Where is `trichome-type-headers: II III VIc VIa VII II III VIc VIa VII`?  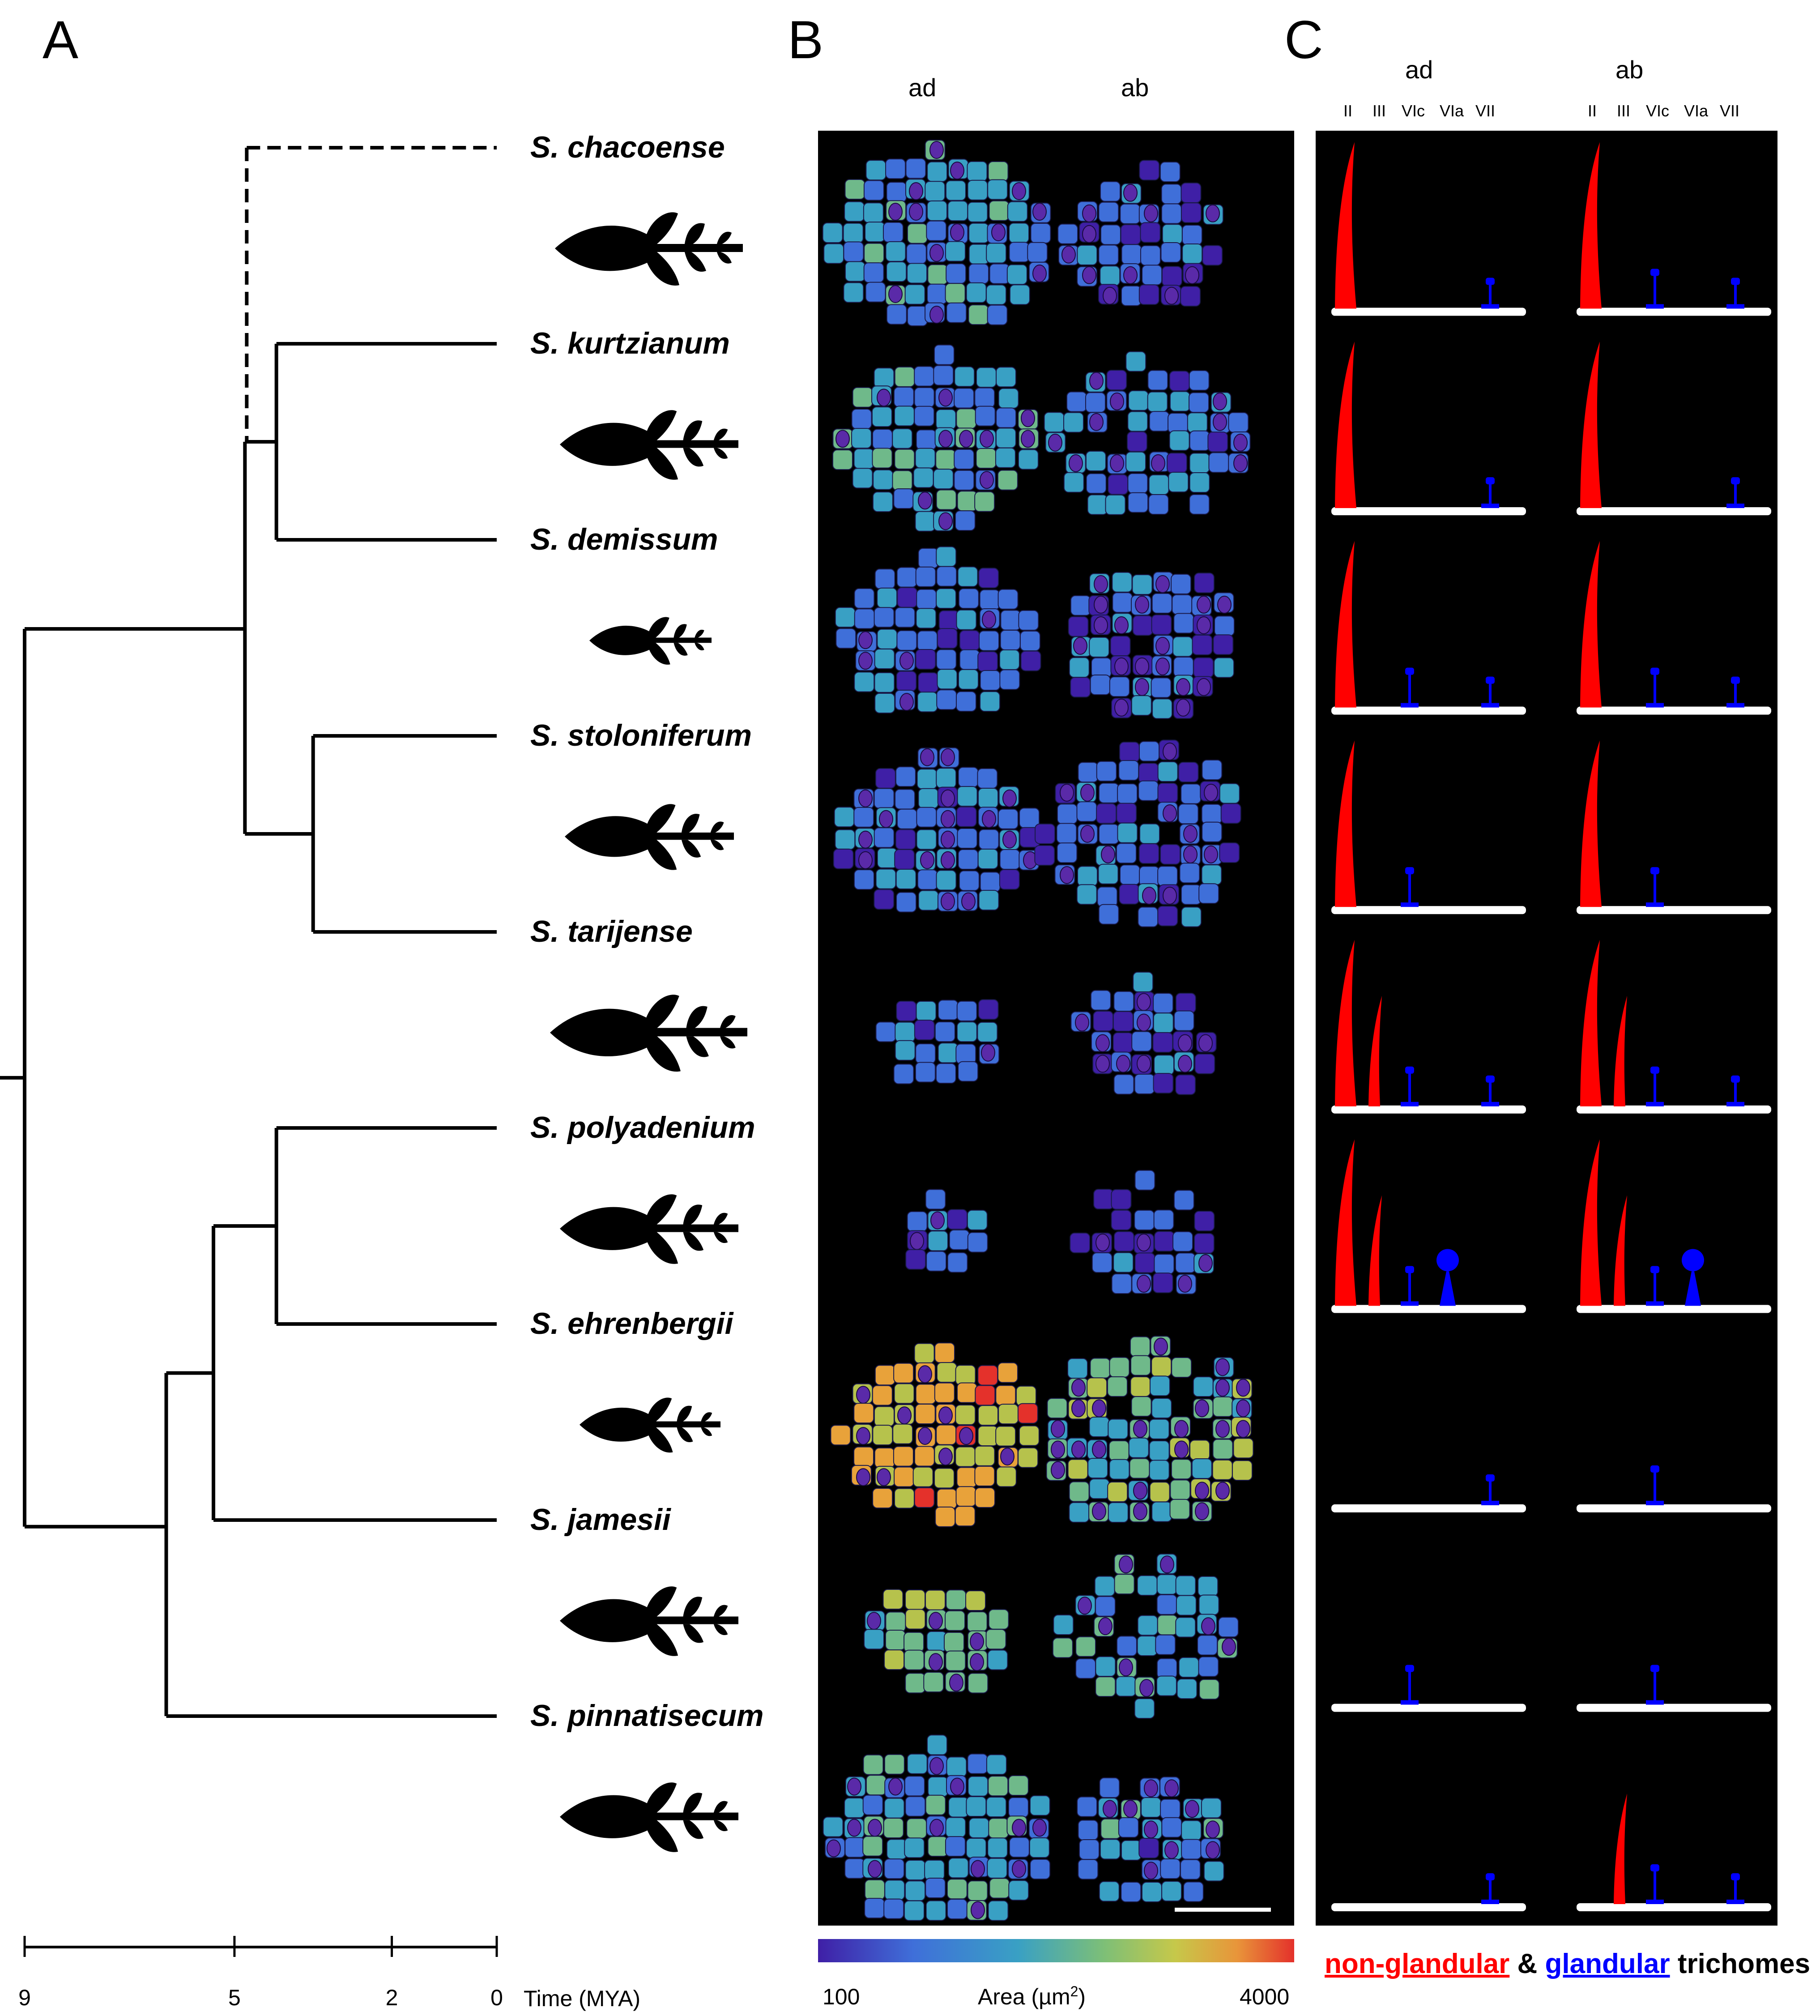
trichome-type-headers: II III VIc VIa VII II III VIc VIa VII is located at coordinates (1541, 111).